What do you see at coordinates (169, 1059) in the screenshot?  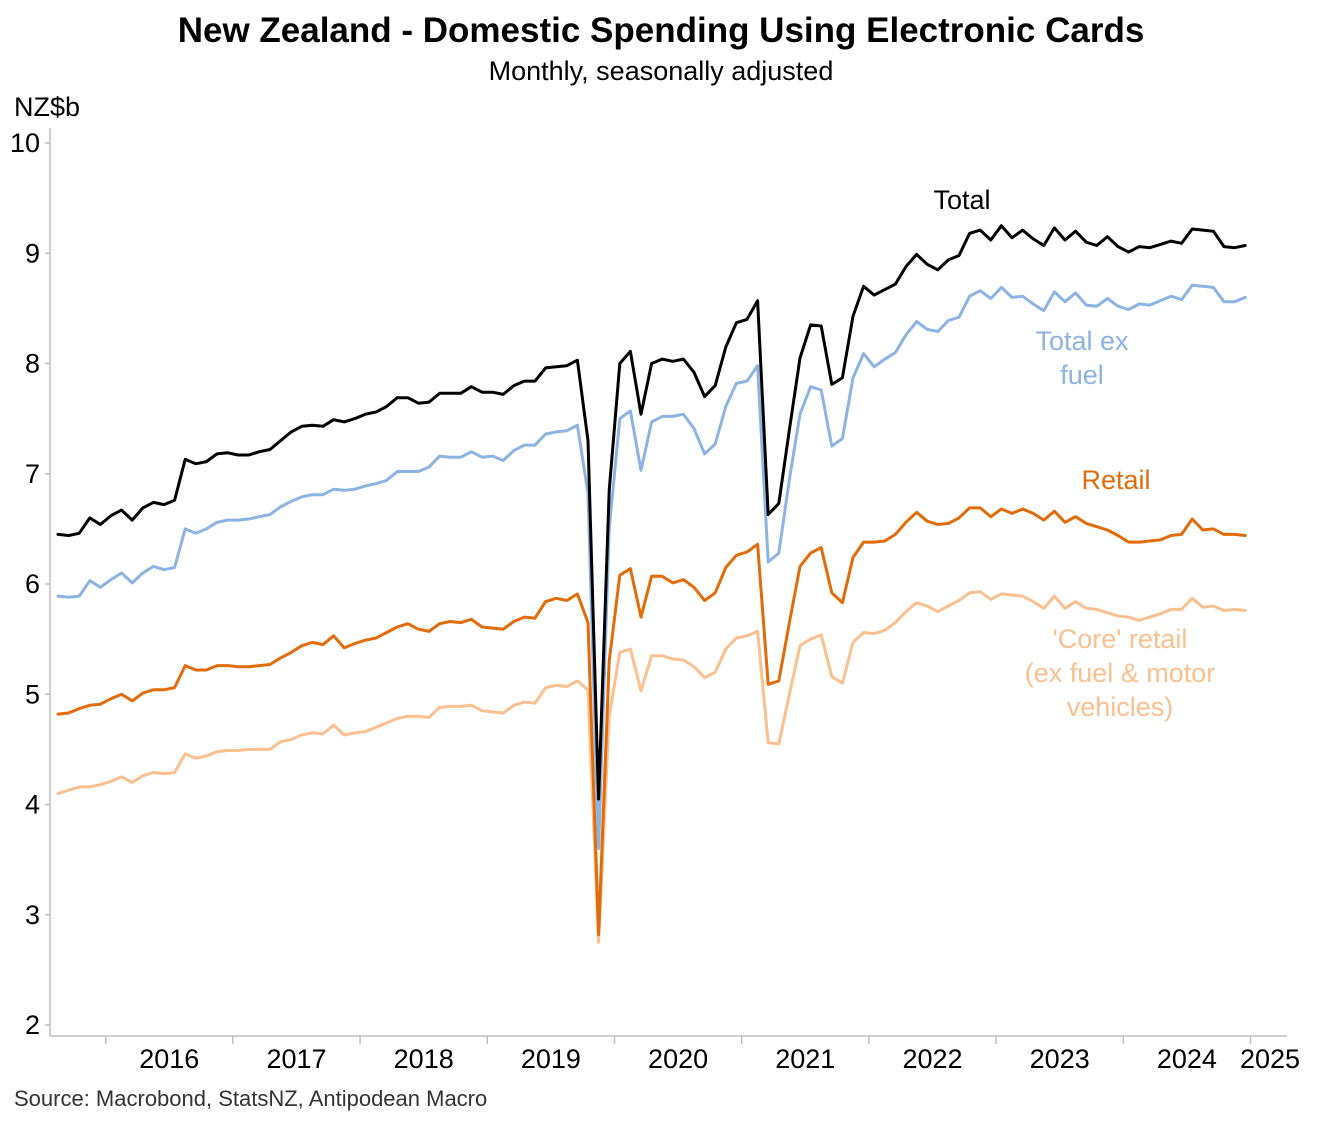 I see `x-tick-label: 2016` at bounding box center [169, 1059].